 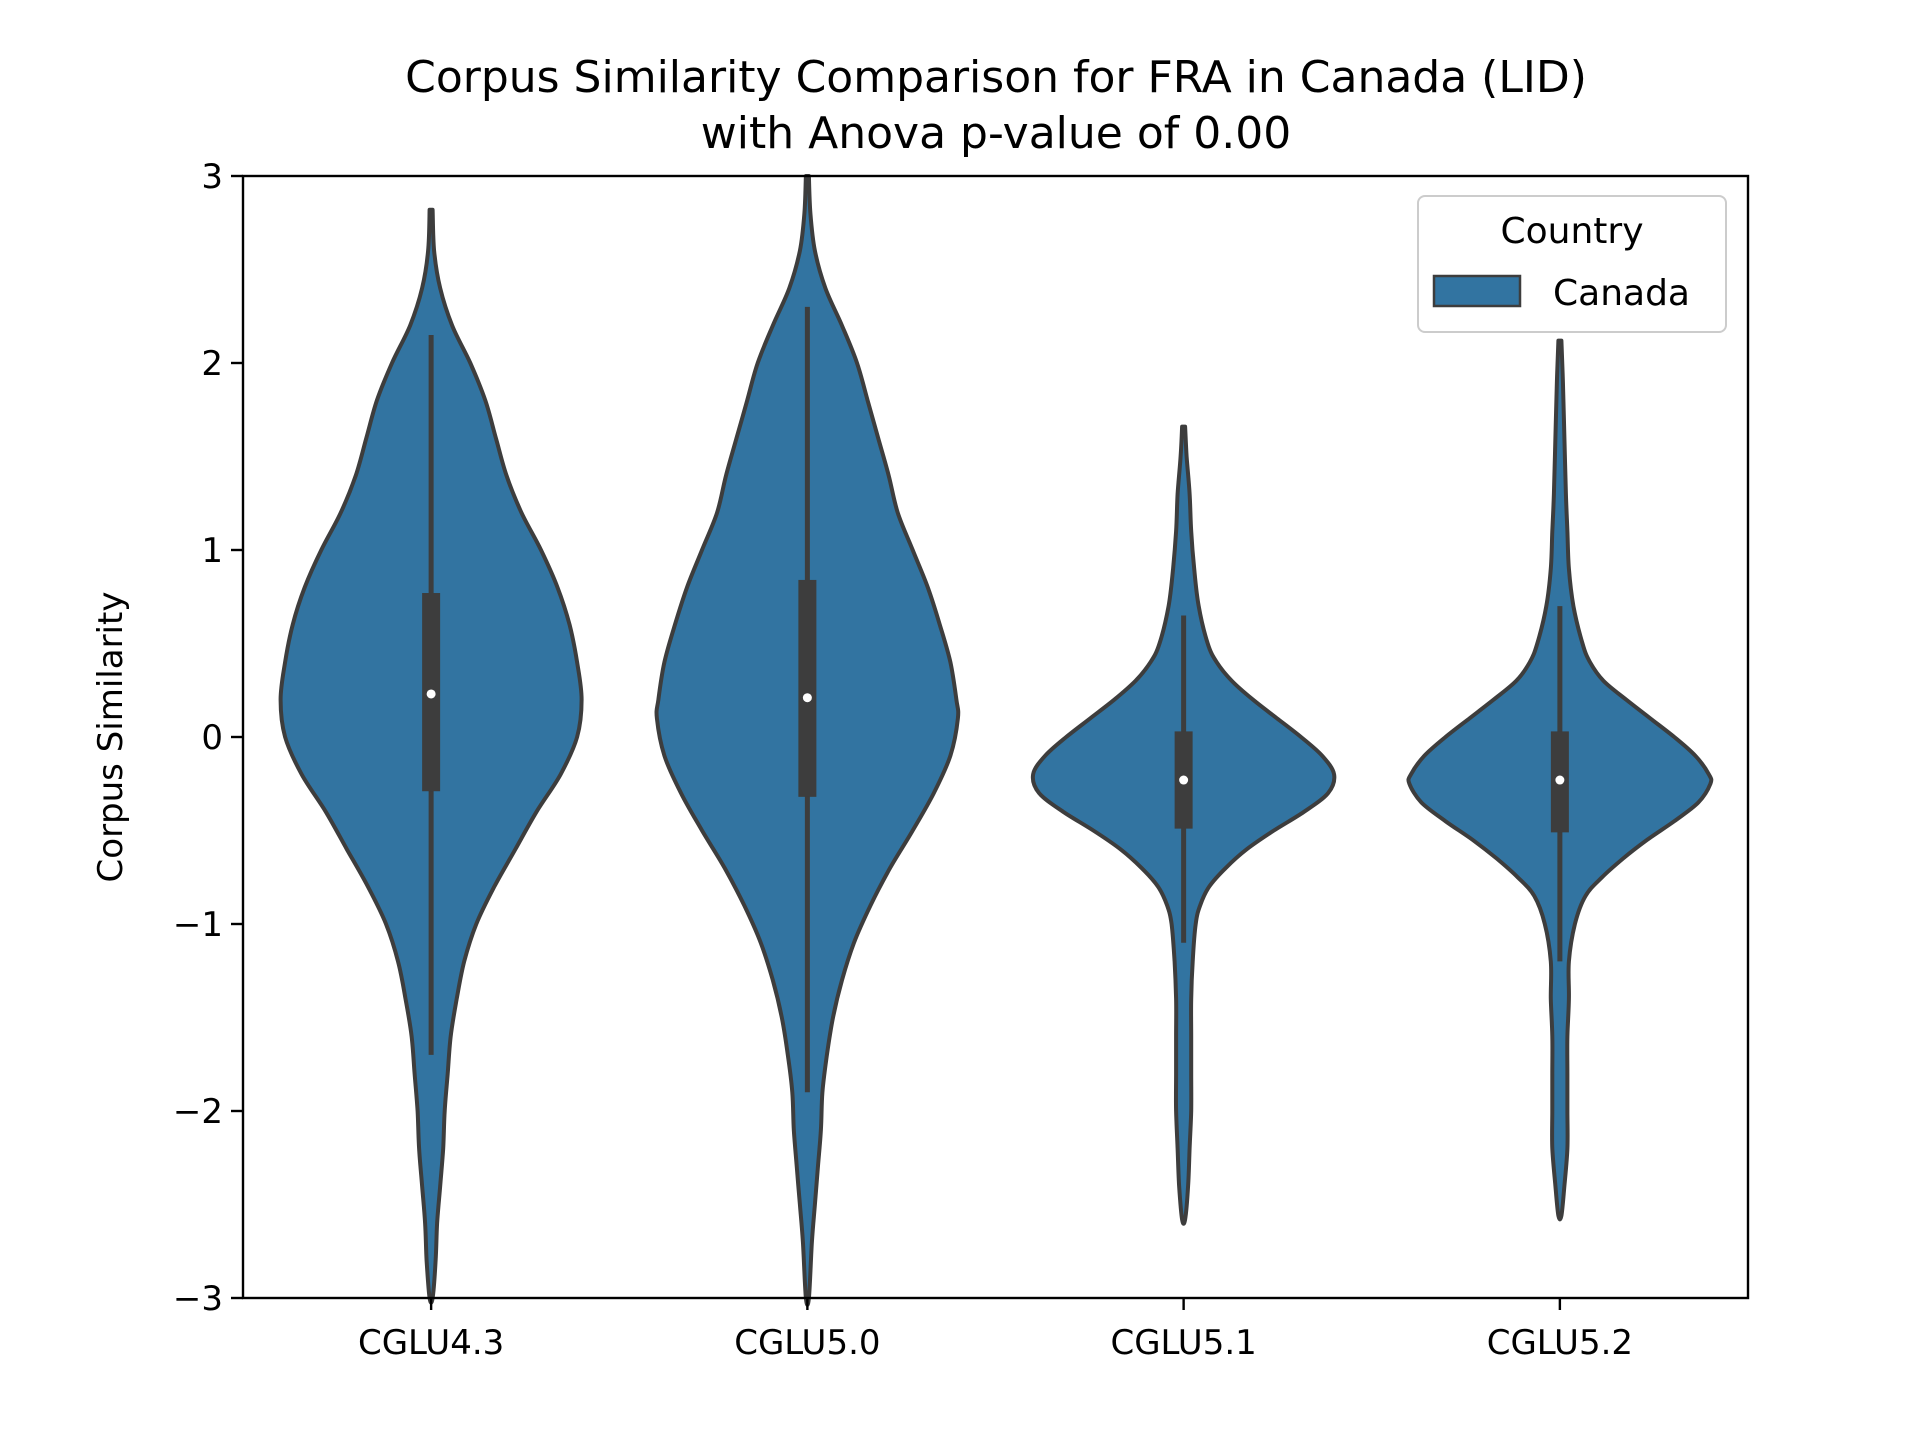 I want to click on legend-swatch-canada, so click(x=1477, y=291).